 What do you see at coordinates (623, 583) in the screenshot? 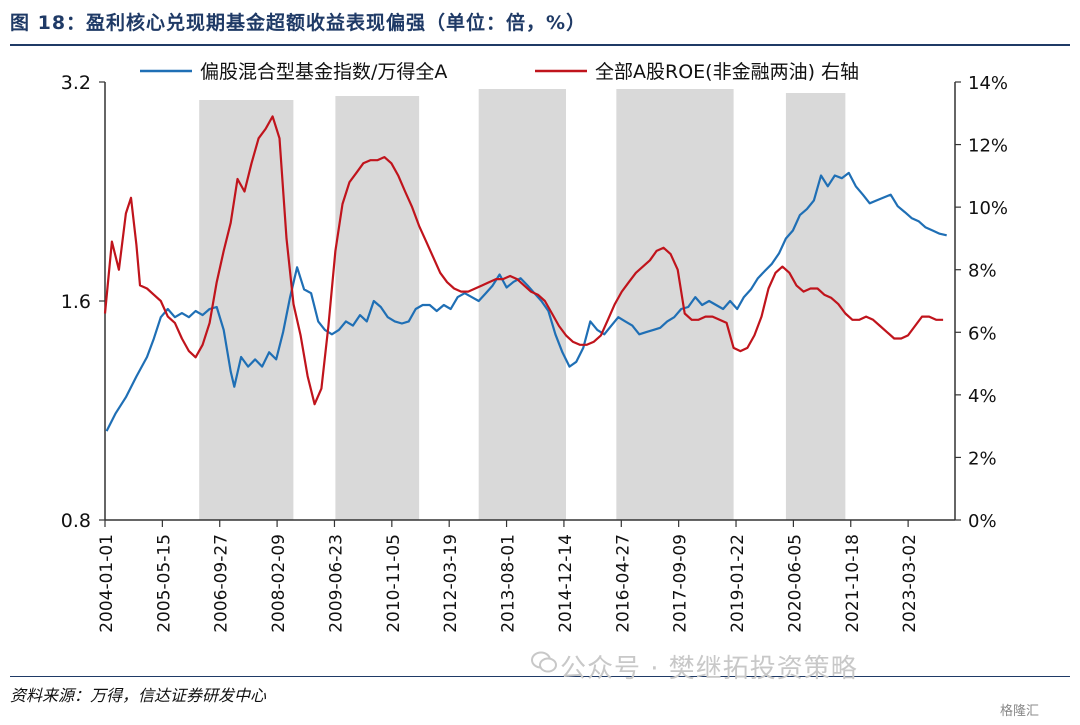
I see `x-tick-label: 2016-04-27` at bounding box center [623, 583].